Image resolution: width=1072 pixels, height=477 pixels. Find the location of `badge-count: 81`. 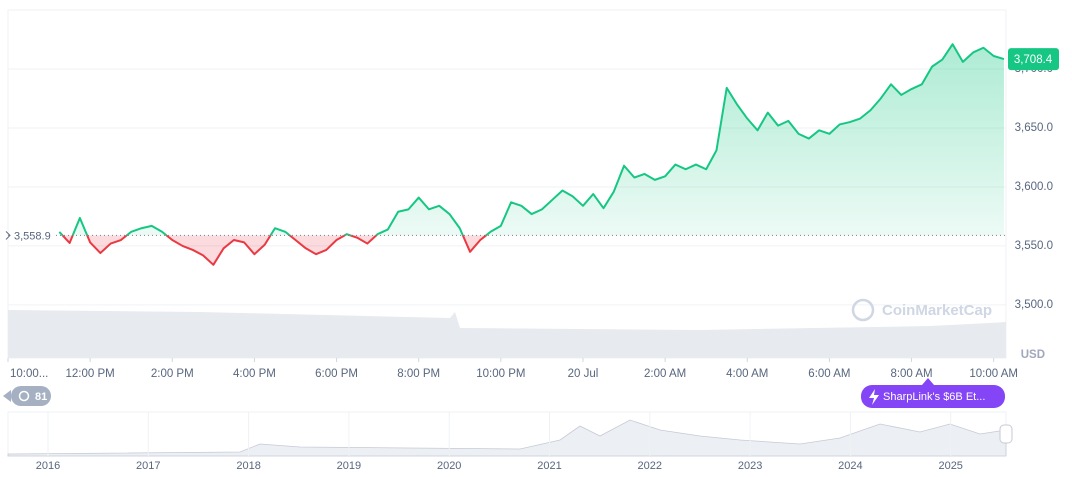

badge-count: 81 is located at coordinates (41, 397).